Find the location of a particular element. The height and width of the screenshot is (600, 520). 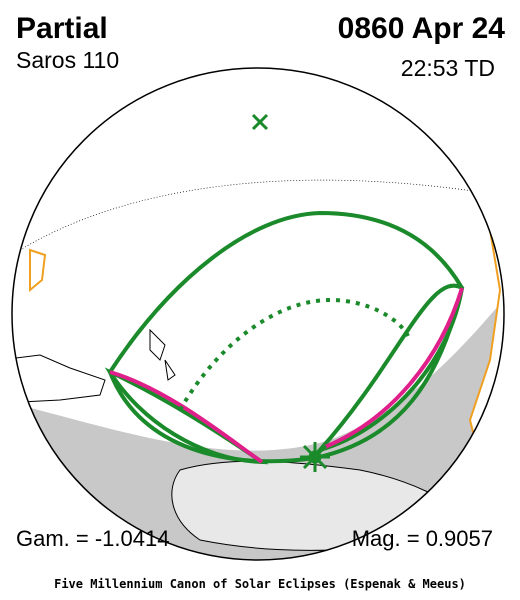

greatest-eclipse-marker is located at coordinates (315, 457).